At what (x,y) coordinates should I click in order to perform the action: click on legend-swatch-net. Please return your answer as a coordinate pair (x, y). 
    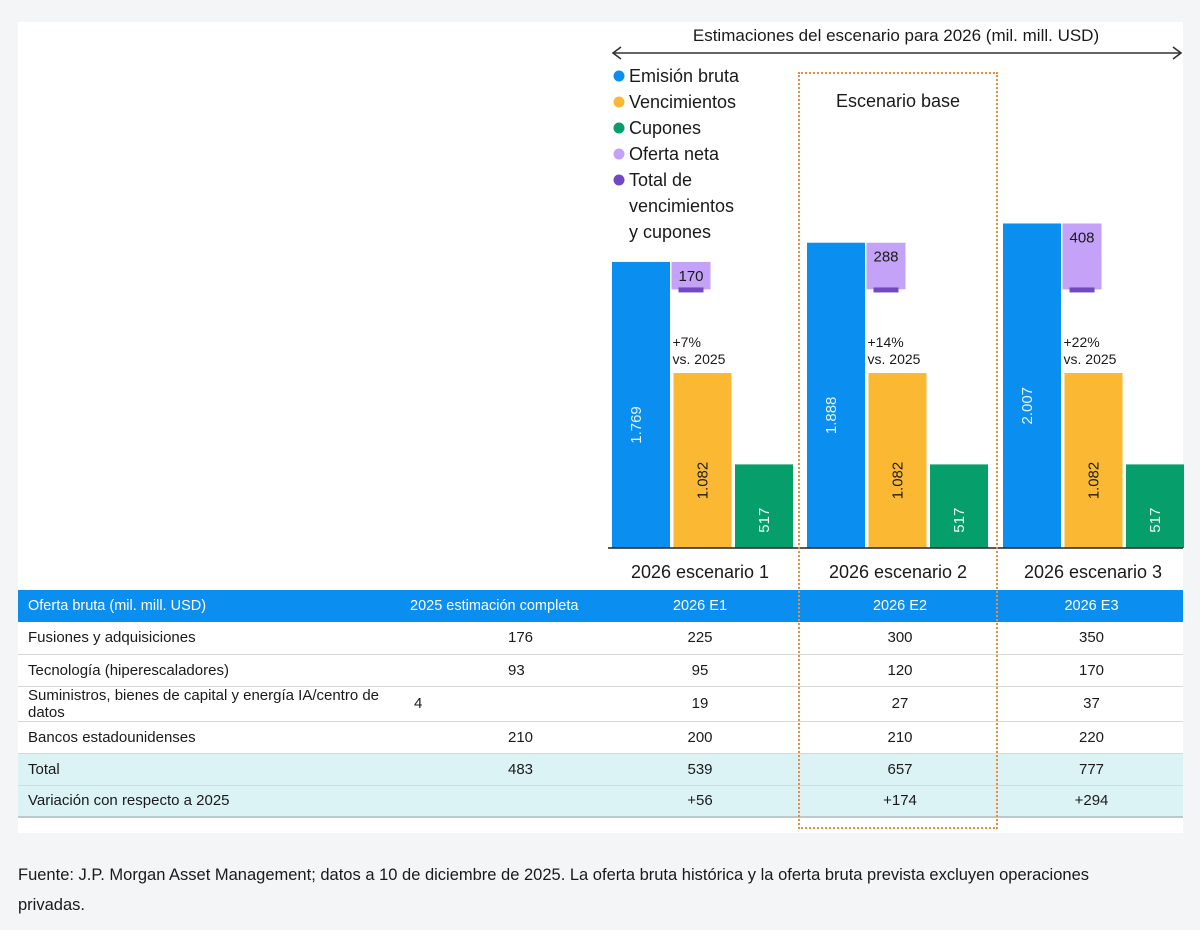
    Looking at the image, I should click on (619, 154).